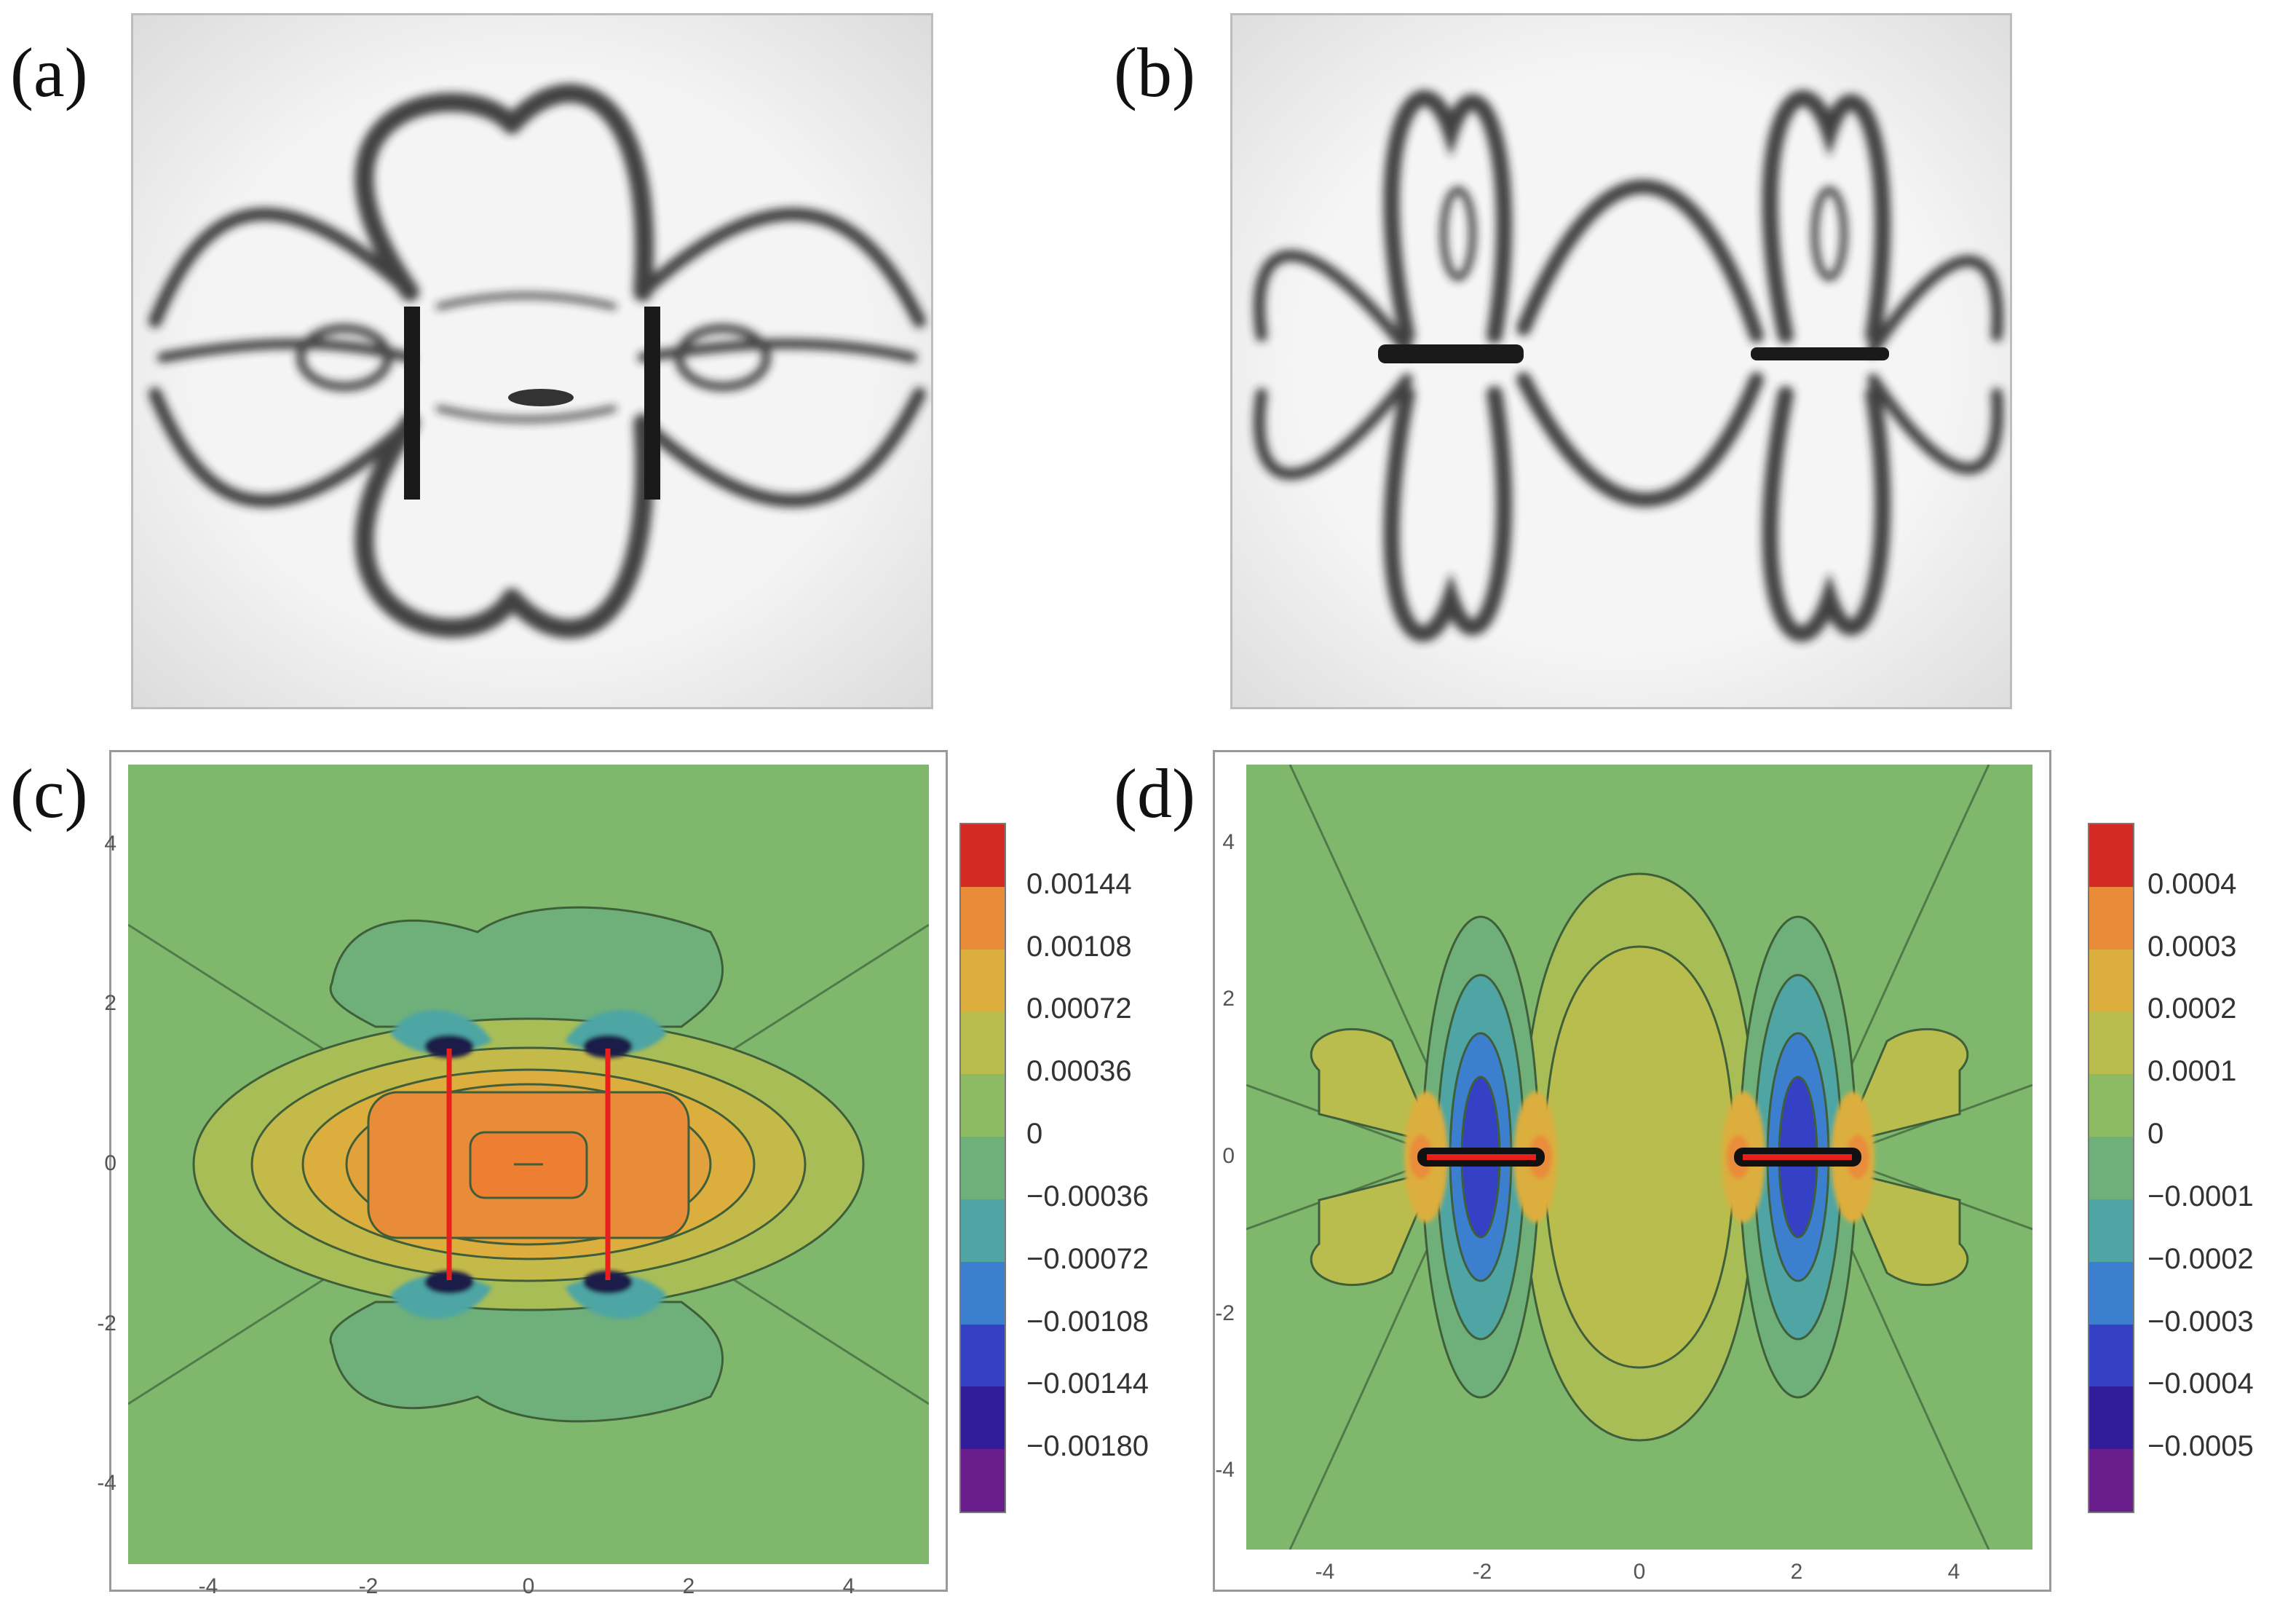  What do you see at coordinates (1154, 793) in the screenshot?
I see `panel-label-d: (d)` at bounding box center [1154, 793].